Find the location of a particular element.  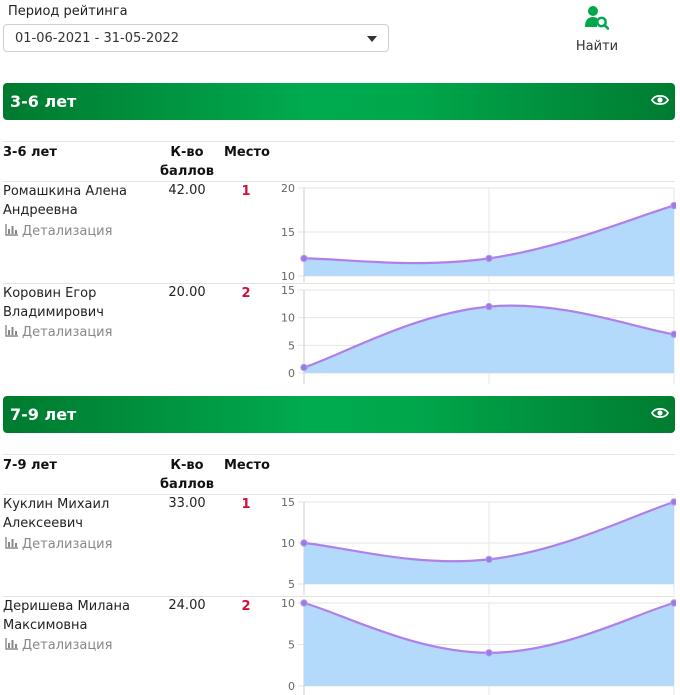

find-button: Найти is located at coordinates (597, 29).